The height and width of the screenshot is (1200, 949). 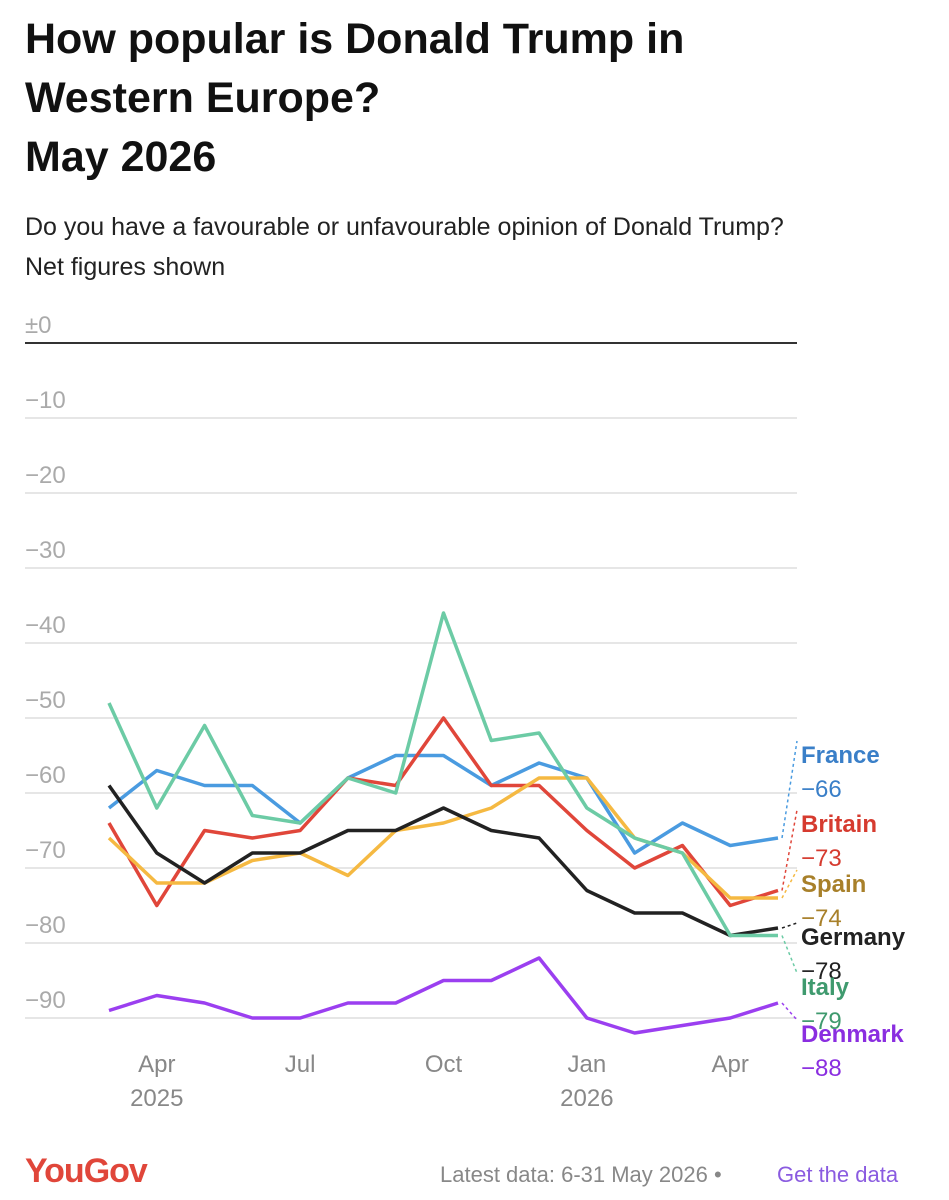 I want to click on x-year-label: 2025, so click(x=156, y=1098).